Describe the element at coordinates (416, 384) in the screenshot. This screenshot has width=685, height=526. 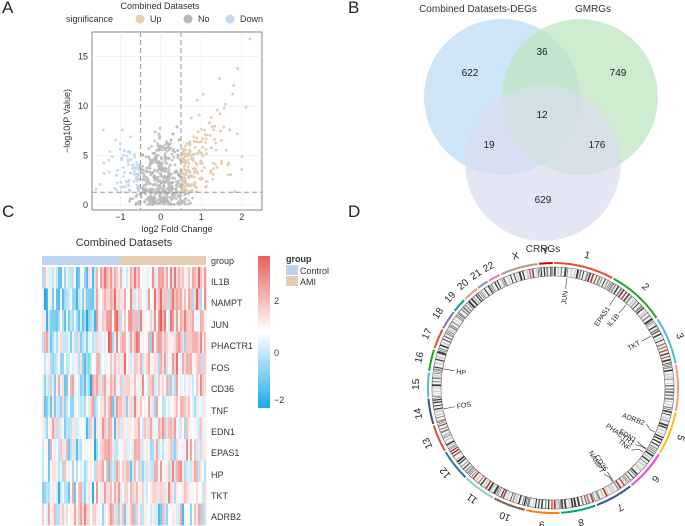
I see `chromosome-label: 15` at that location.